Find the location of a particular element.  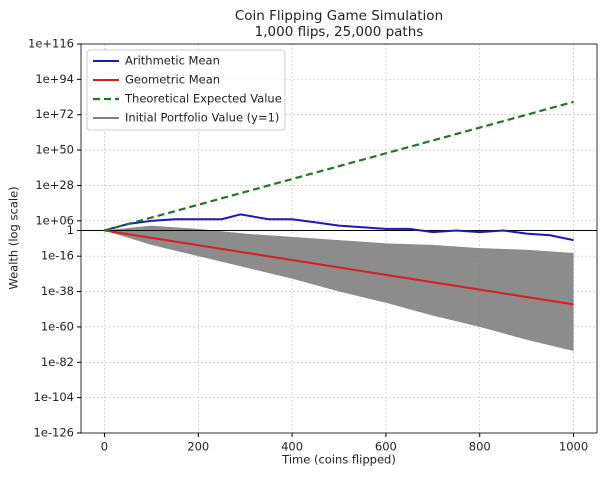

y-tick-label: 1e-60 is located at coordinates (57, 326).